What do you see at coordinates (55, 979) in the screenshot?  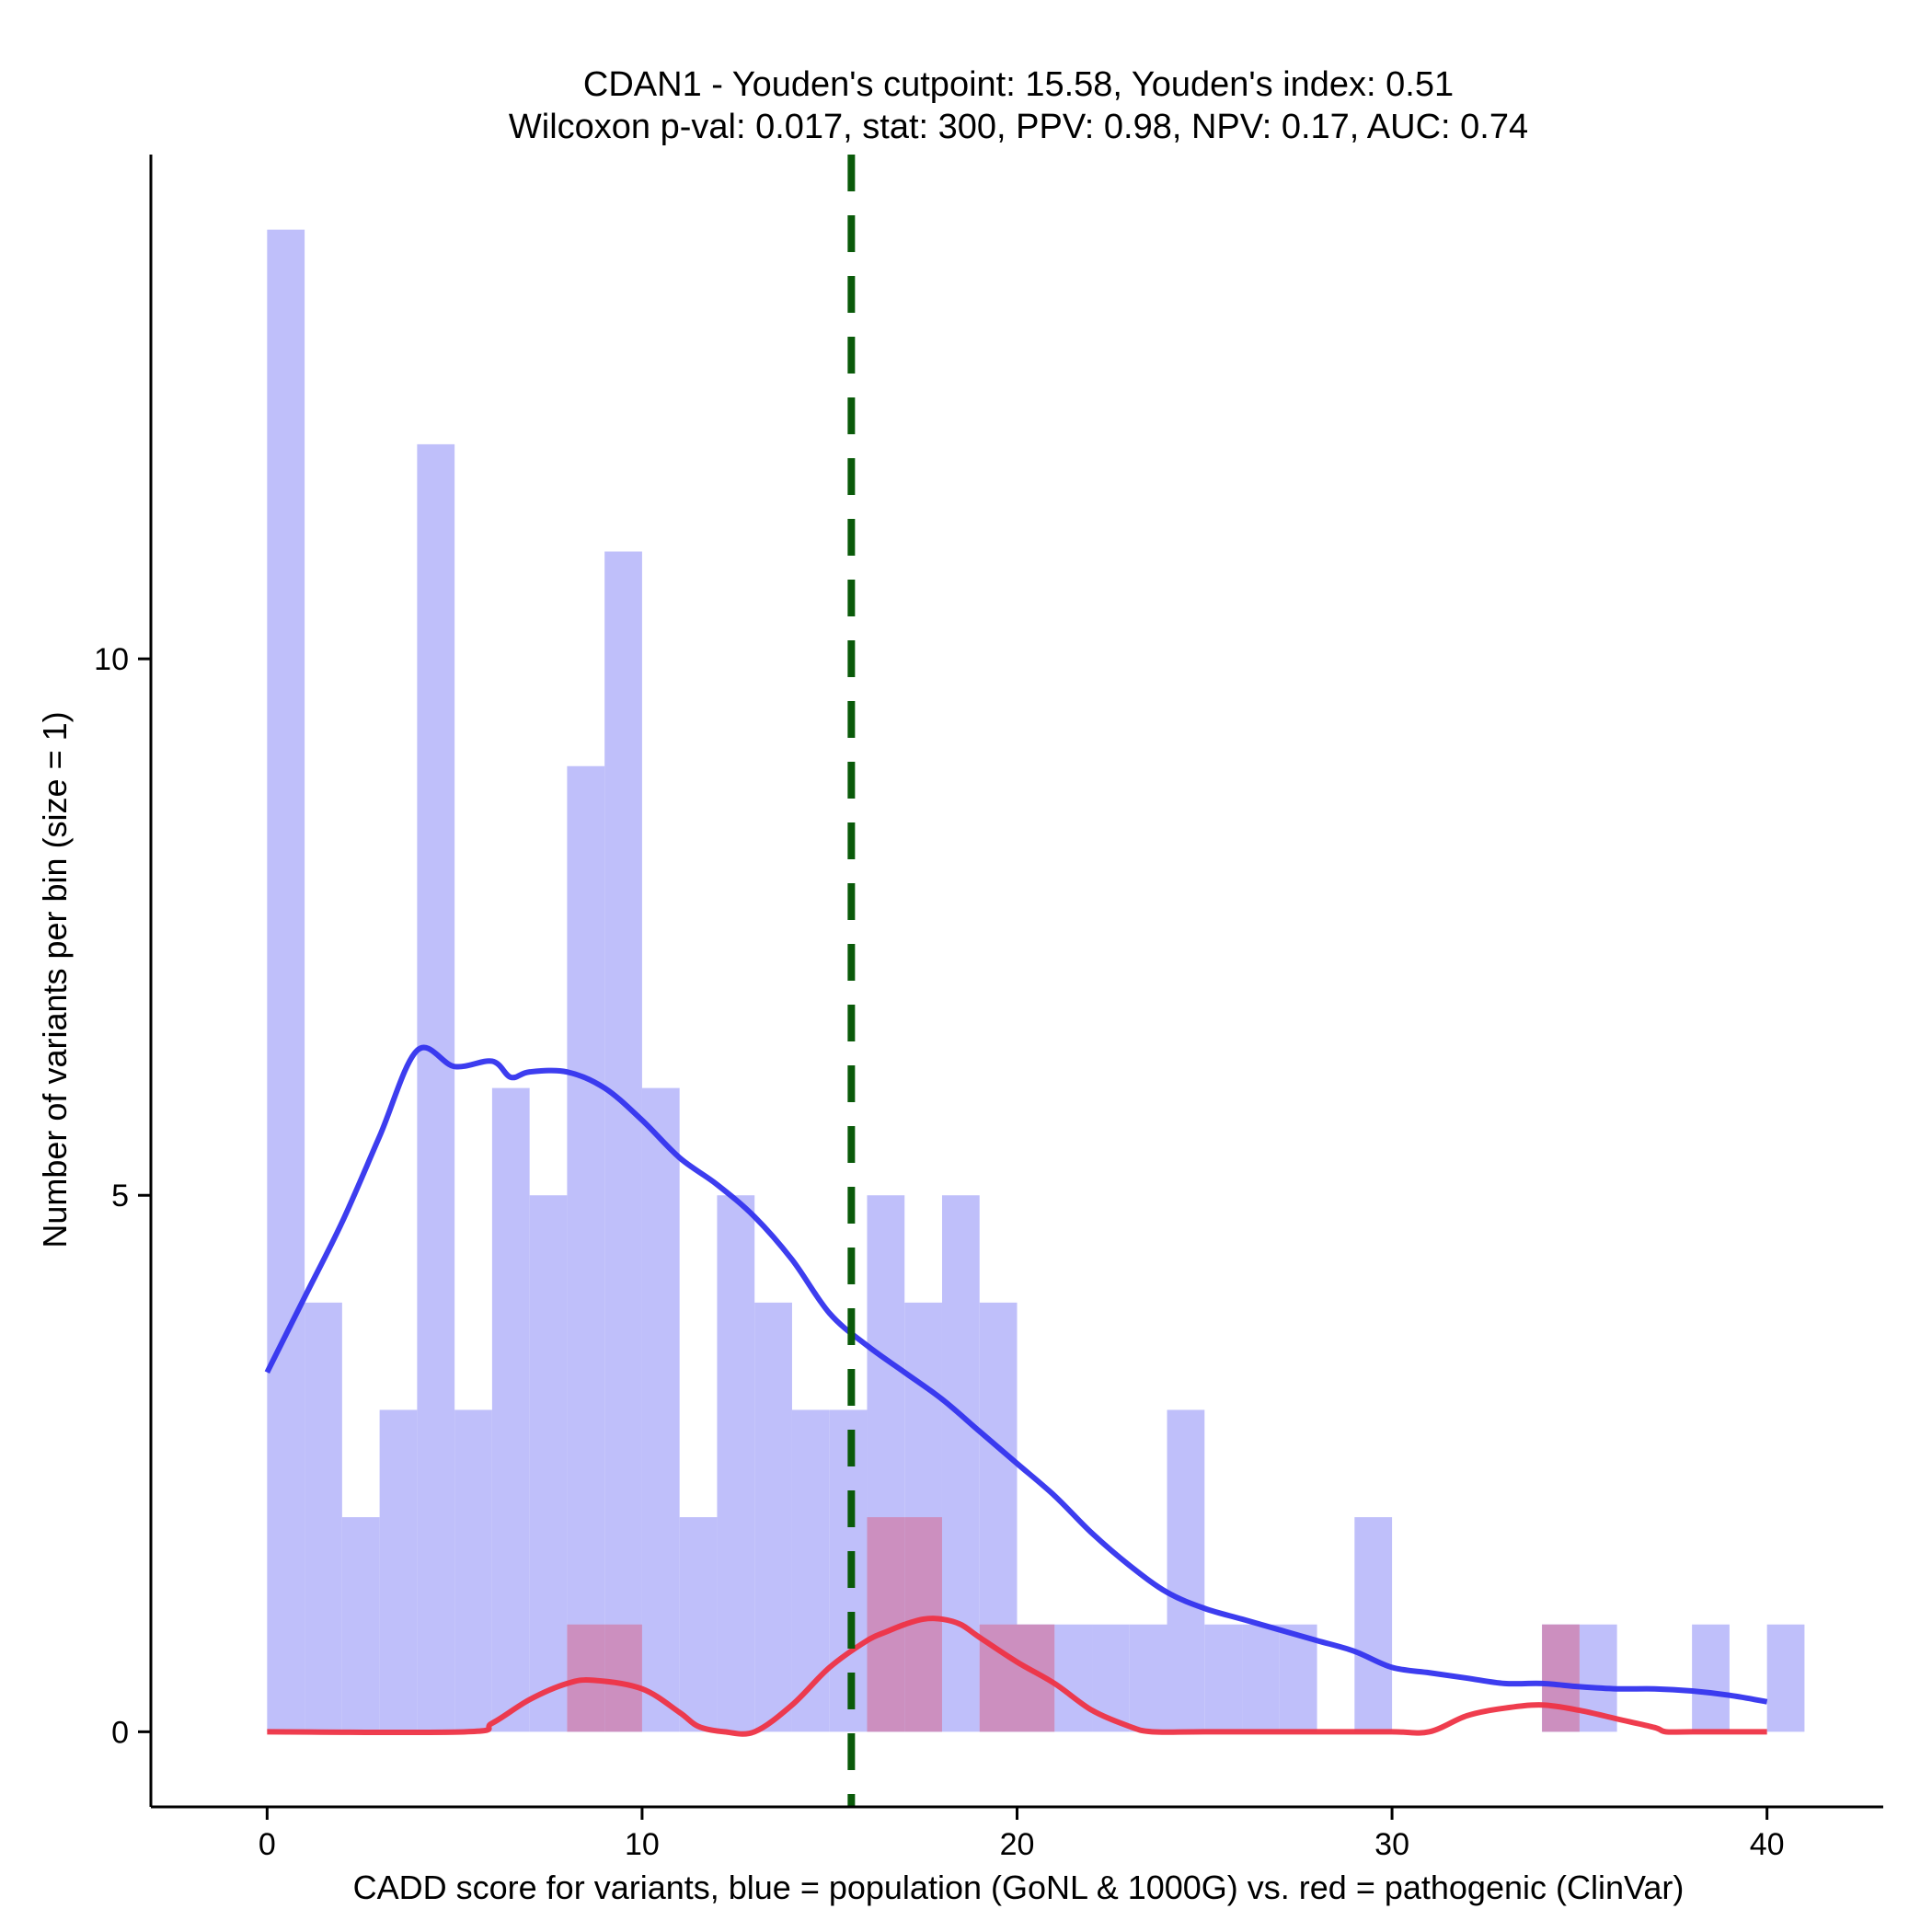 I see `y-axis-label: Number of variants per bin (size = 1)` at bounding box center [55, 979].